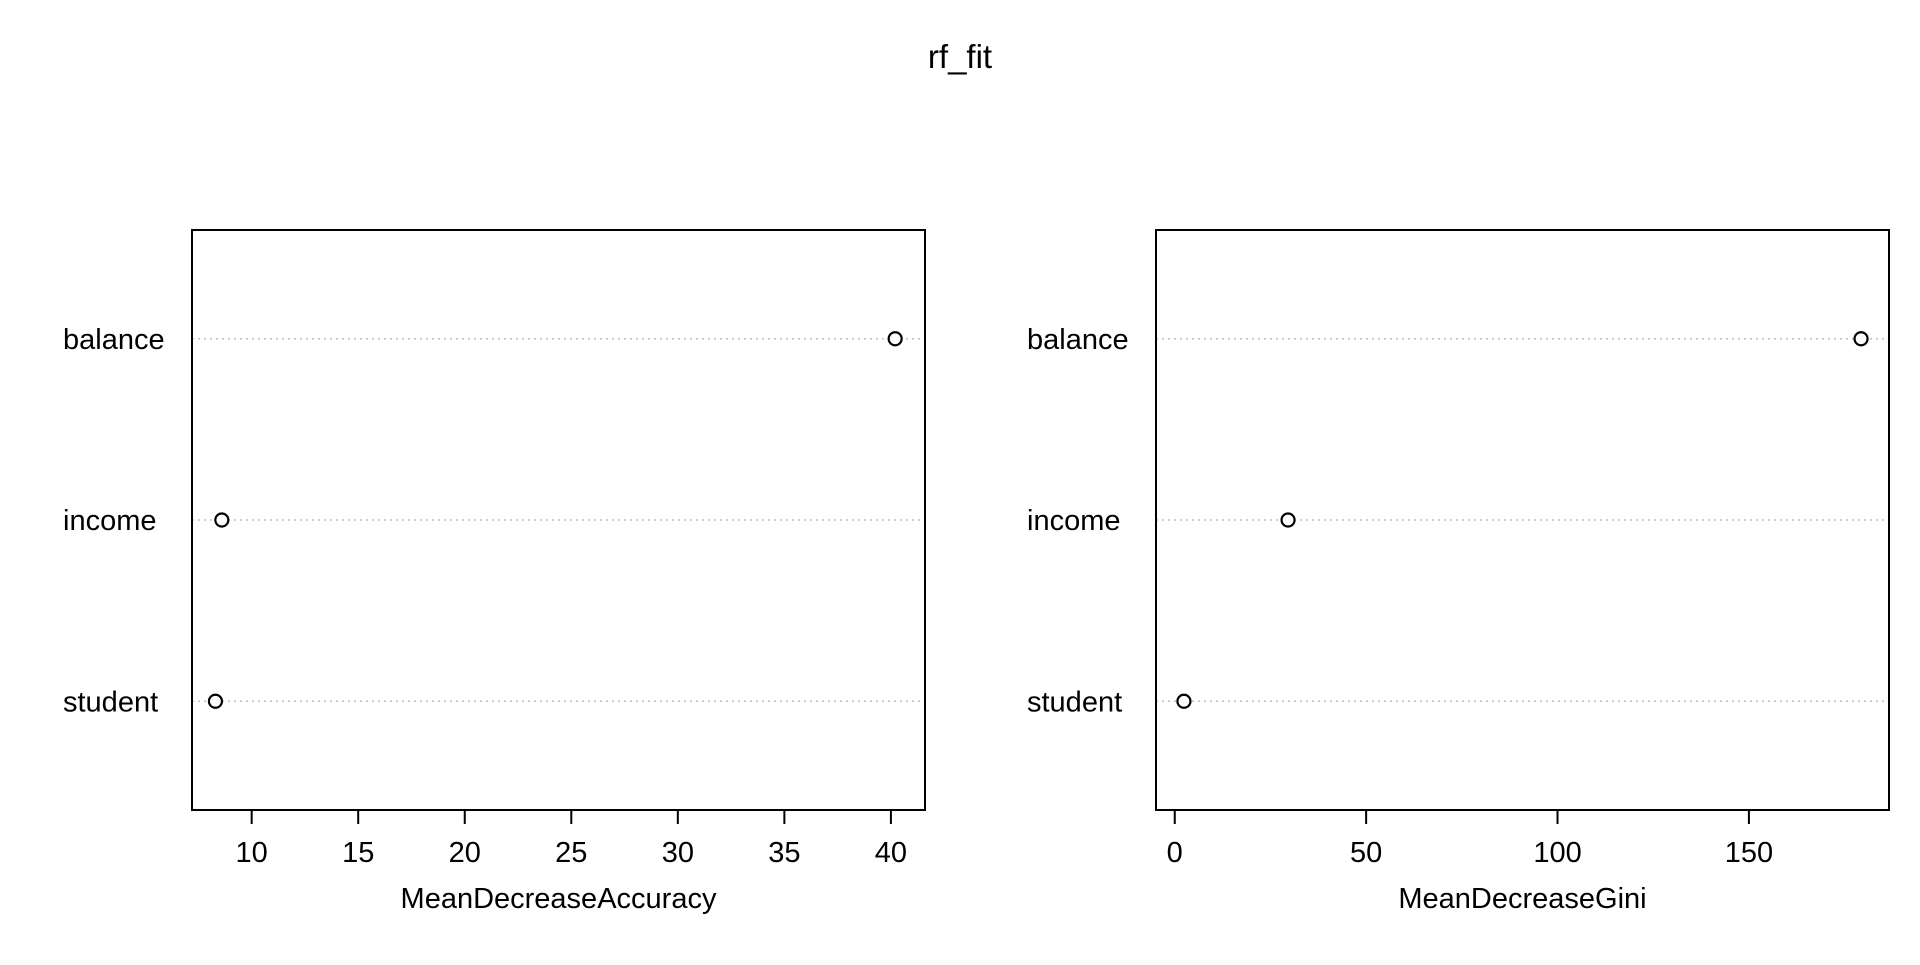 The height and width of the screenshot is (965, 1920). Describe the element at coordinates (891, 853) in the screenshot. I see `x-tick-label: 40` at that location.